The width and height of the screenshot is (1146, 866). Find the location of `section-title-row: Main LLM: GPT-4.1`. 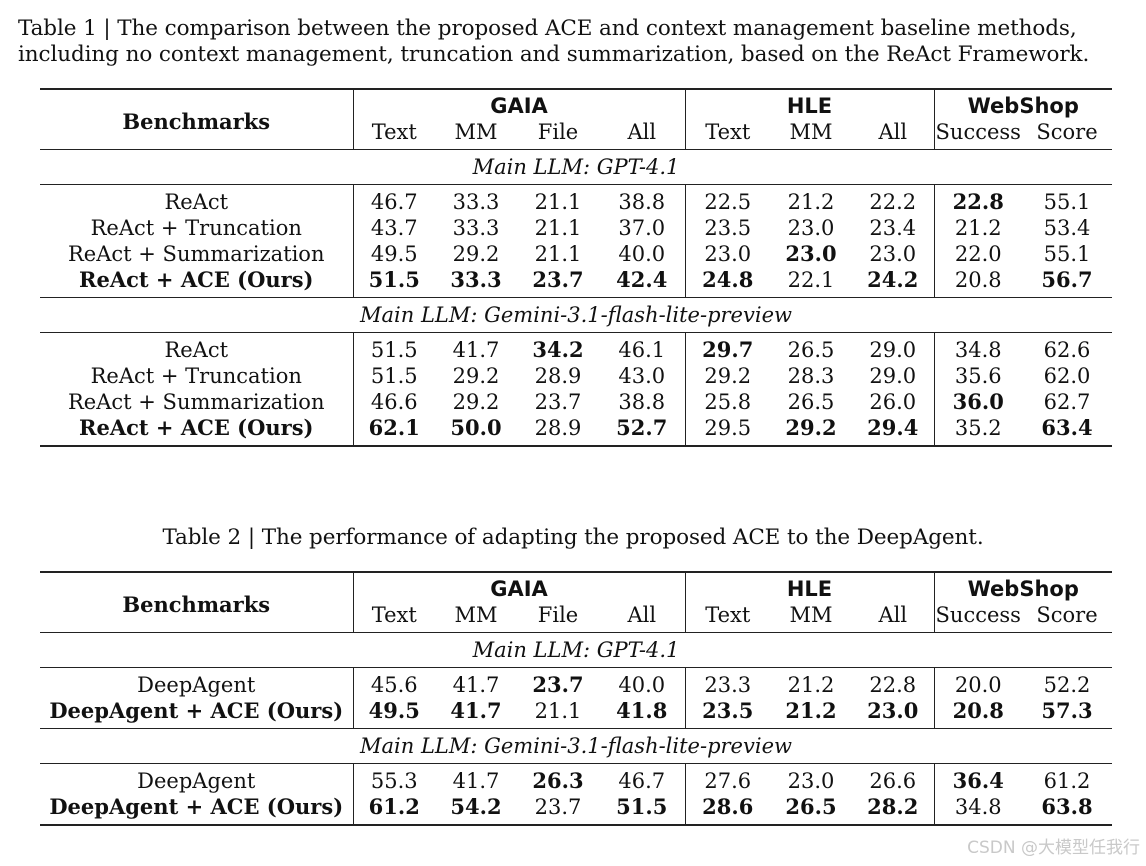

section-title-row: Main LLM: GPT-4.1 is located at coordinates (576, 167).